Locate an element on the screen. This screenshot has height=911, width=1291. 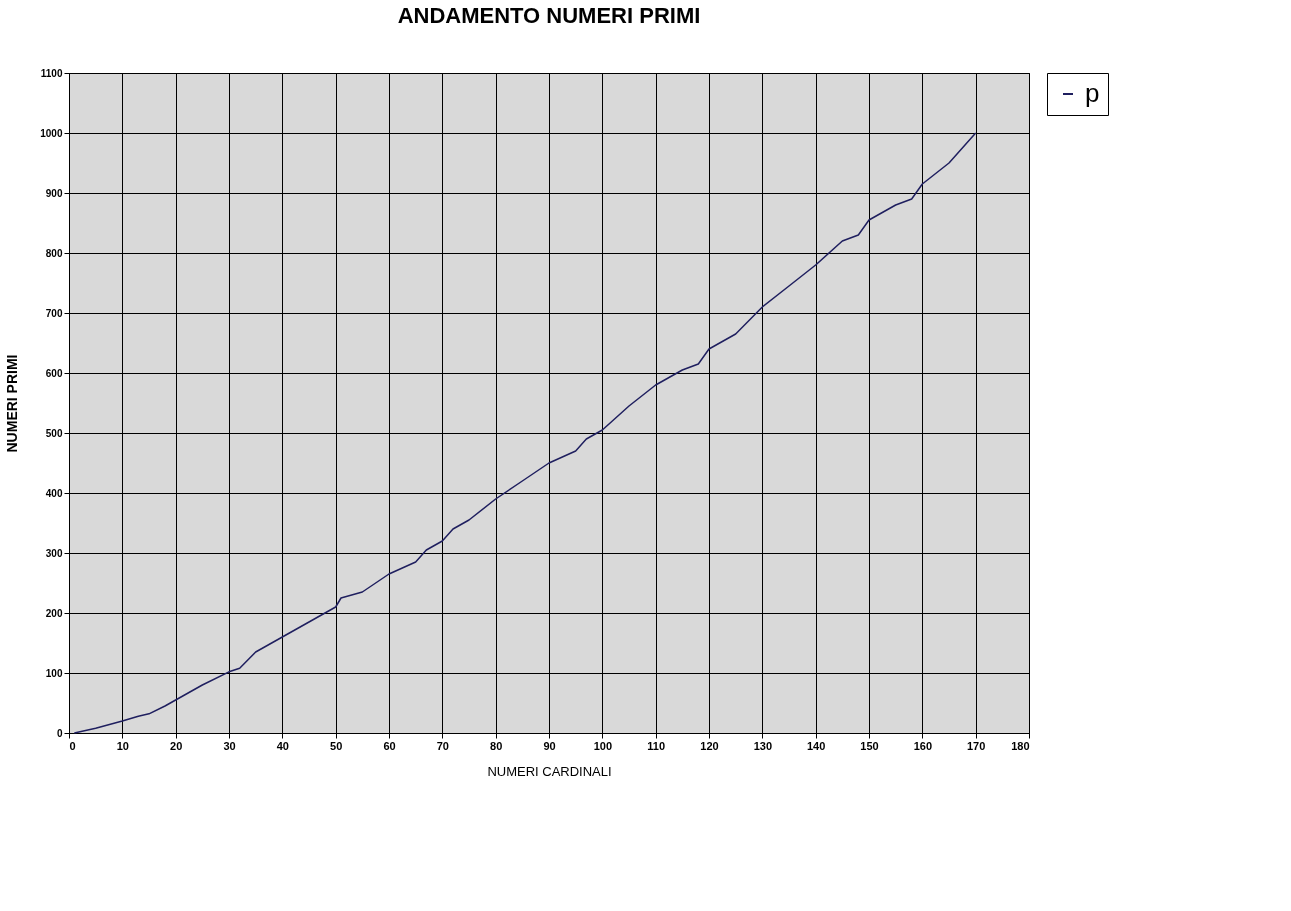
y-tick-label: 600 is located at coordinates (54, 373).